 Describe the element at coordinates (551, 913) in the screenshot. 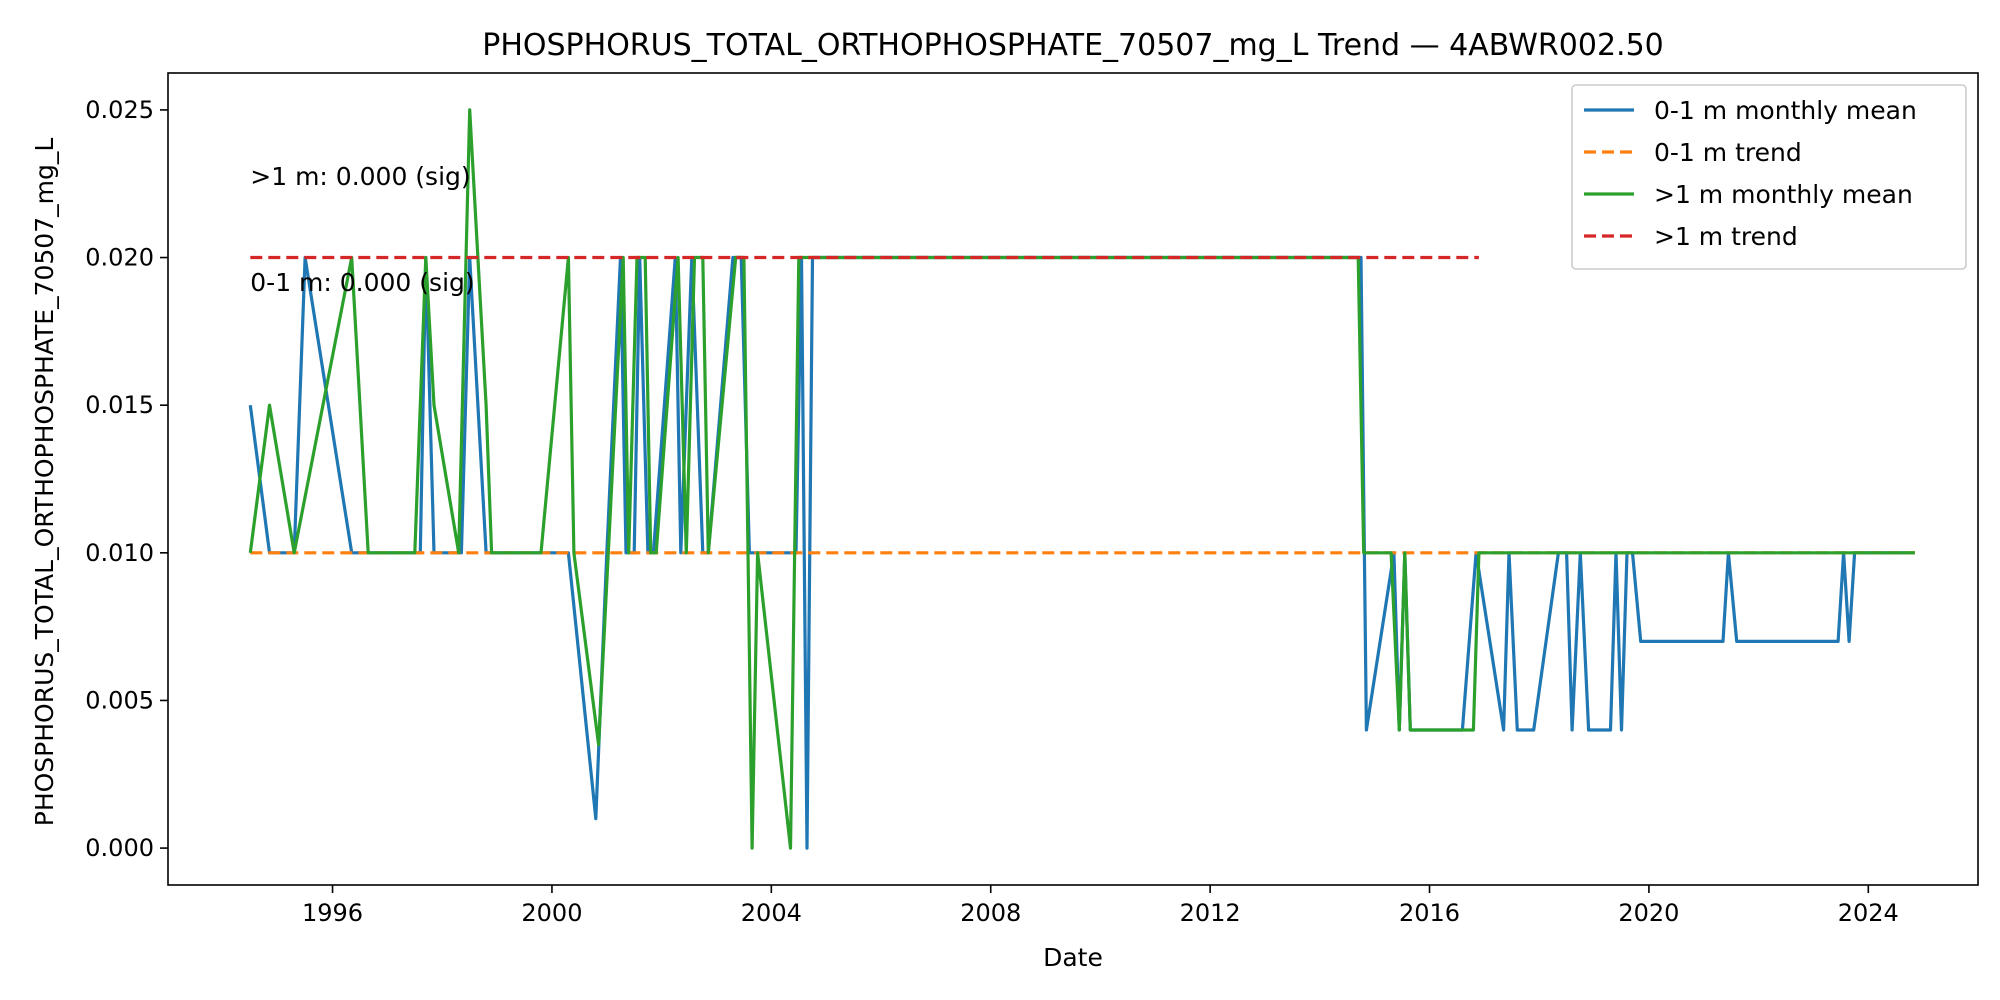

I see `x-tick-label: 2000` at that location.